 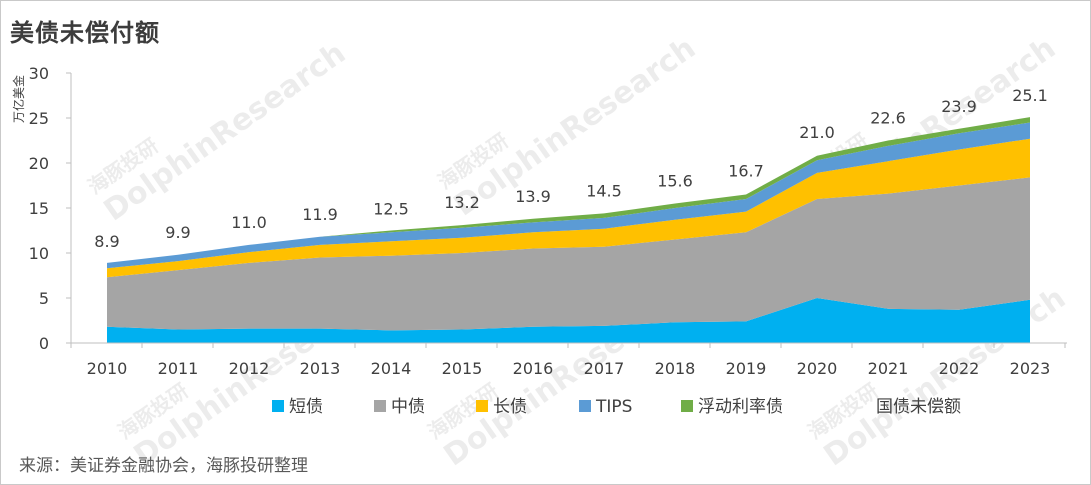 I want to click on x-tick-label: 2015, so click(x=462, y=368).